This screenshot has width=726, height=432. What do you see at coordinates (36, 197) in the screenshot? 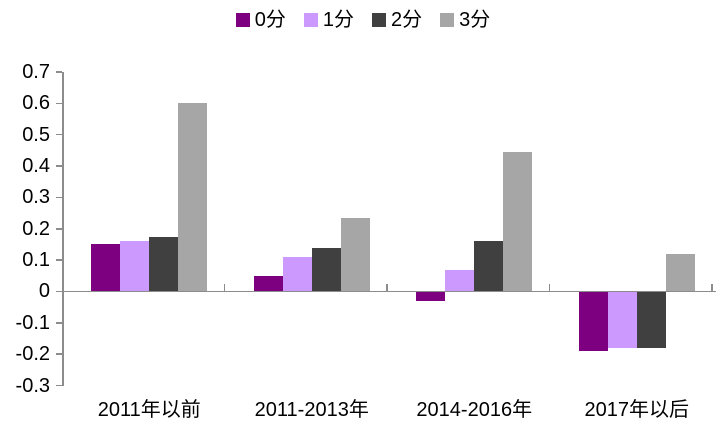
I see `y-tick-label: 0.3` at bounding box center [36, 197].